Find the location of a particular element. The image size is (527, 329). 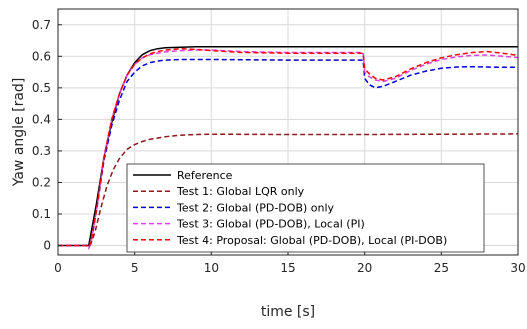

y-tick-label: 0.6 is located at coordinates (41, 56).